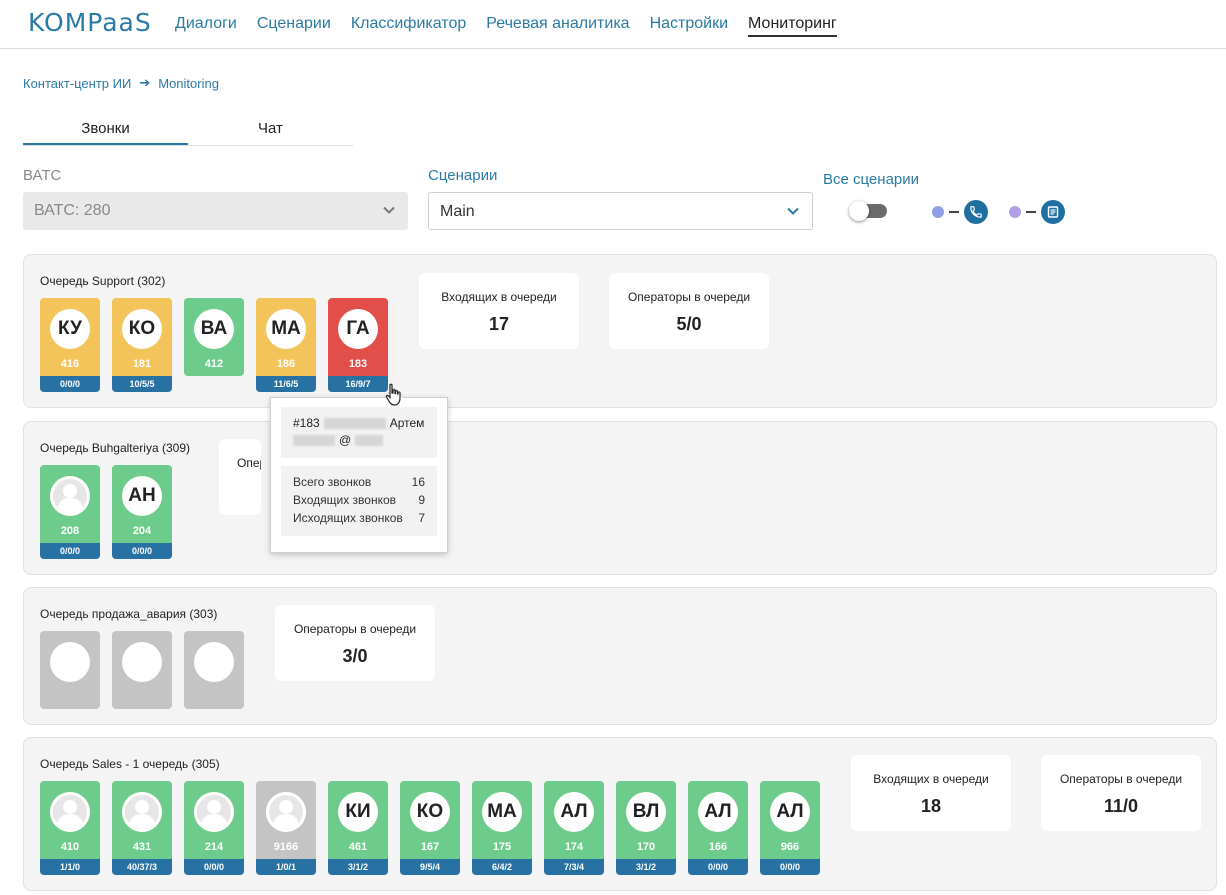  Describe the element at coordinates (129, 614) in the screenshot. I see `queue-title: Очередь продажа_авария (303)` at that location.